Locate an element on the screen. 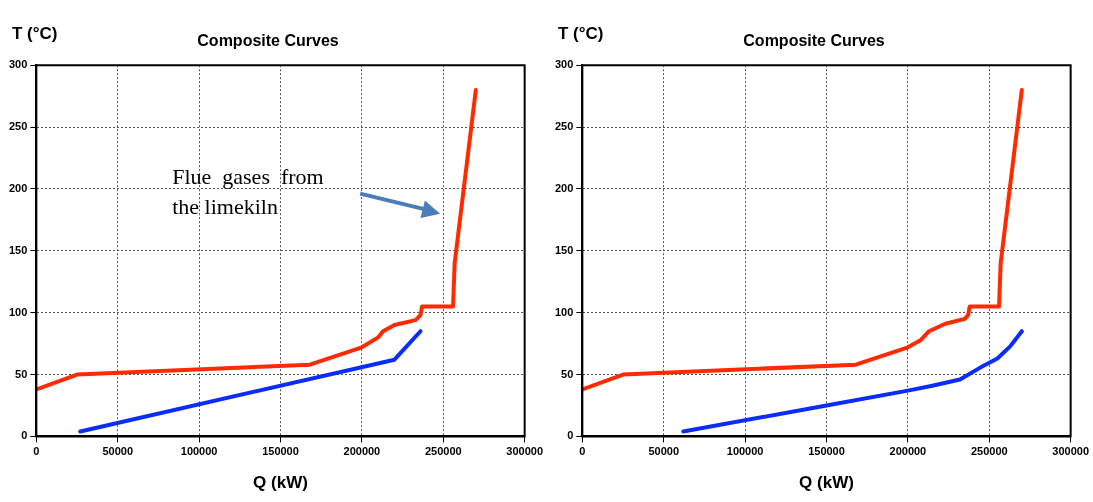  annotation: Flue gases from the limekiln is located at coordinates (248, 191).